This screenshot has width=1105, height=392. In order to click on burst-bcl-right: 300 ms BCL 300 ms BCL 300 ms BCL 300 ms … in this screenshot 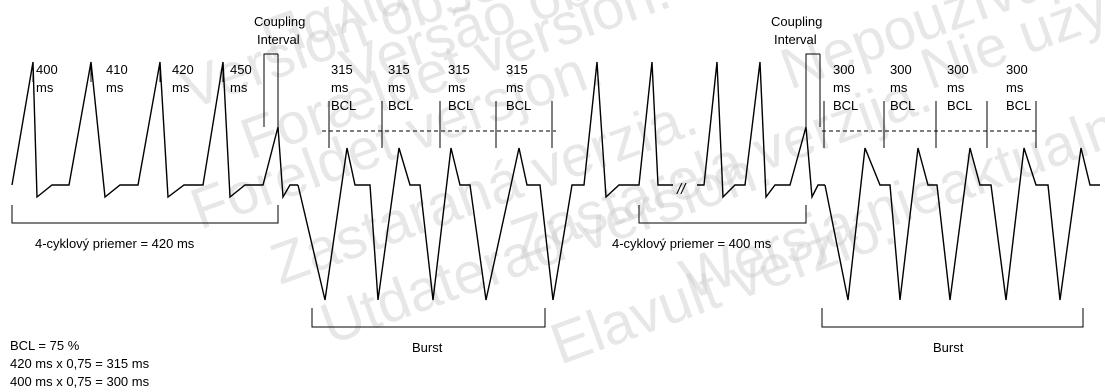, I will do `click(929, 105)`.